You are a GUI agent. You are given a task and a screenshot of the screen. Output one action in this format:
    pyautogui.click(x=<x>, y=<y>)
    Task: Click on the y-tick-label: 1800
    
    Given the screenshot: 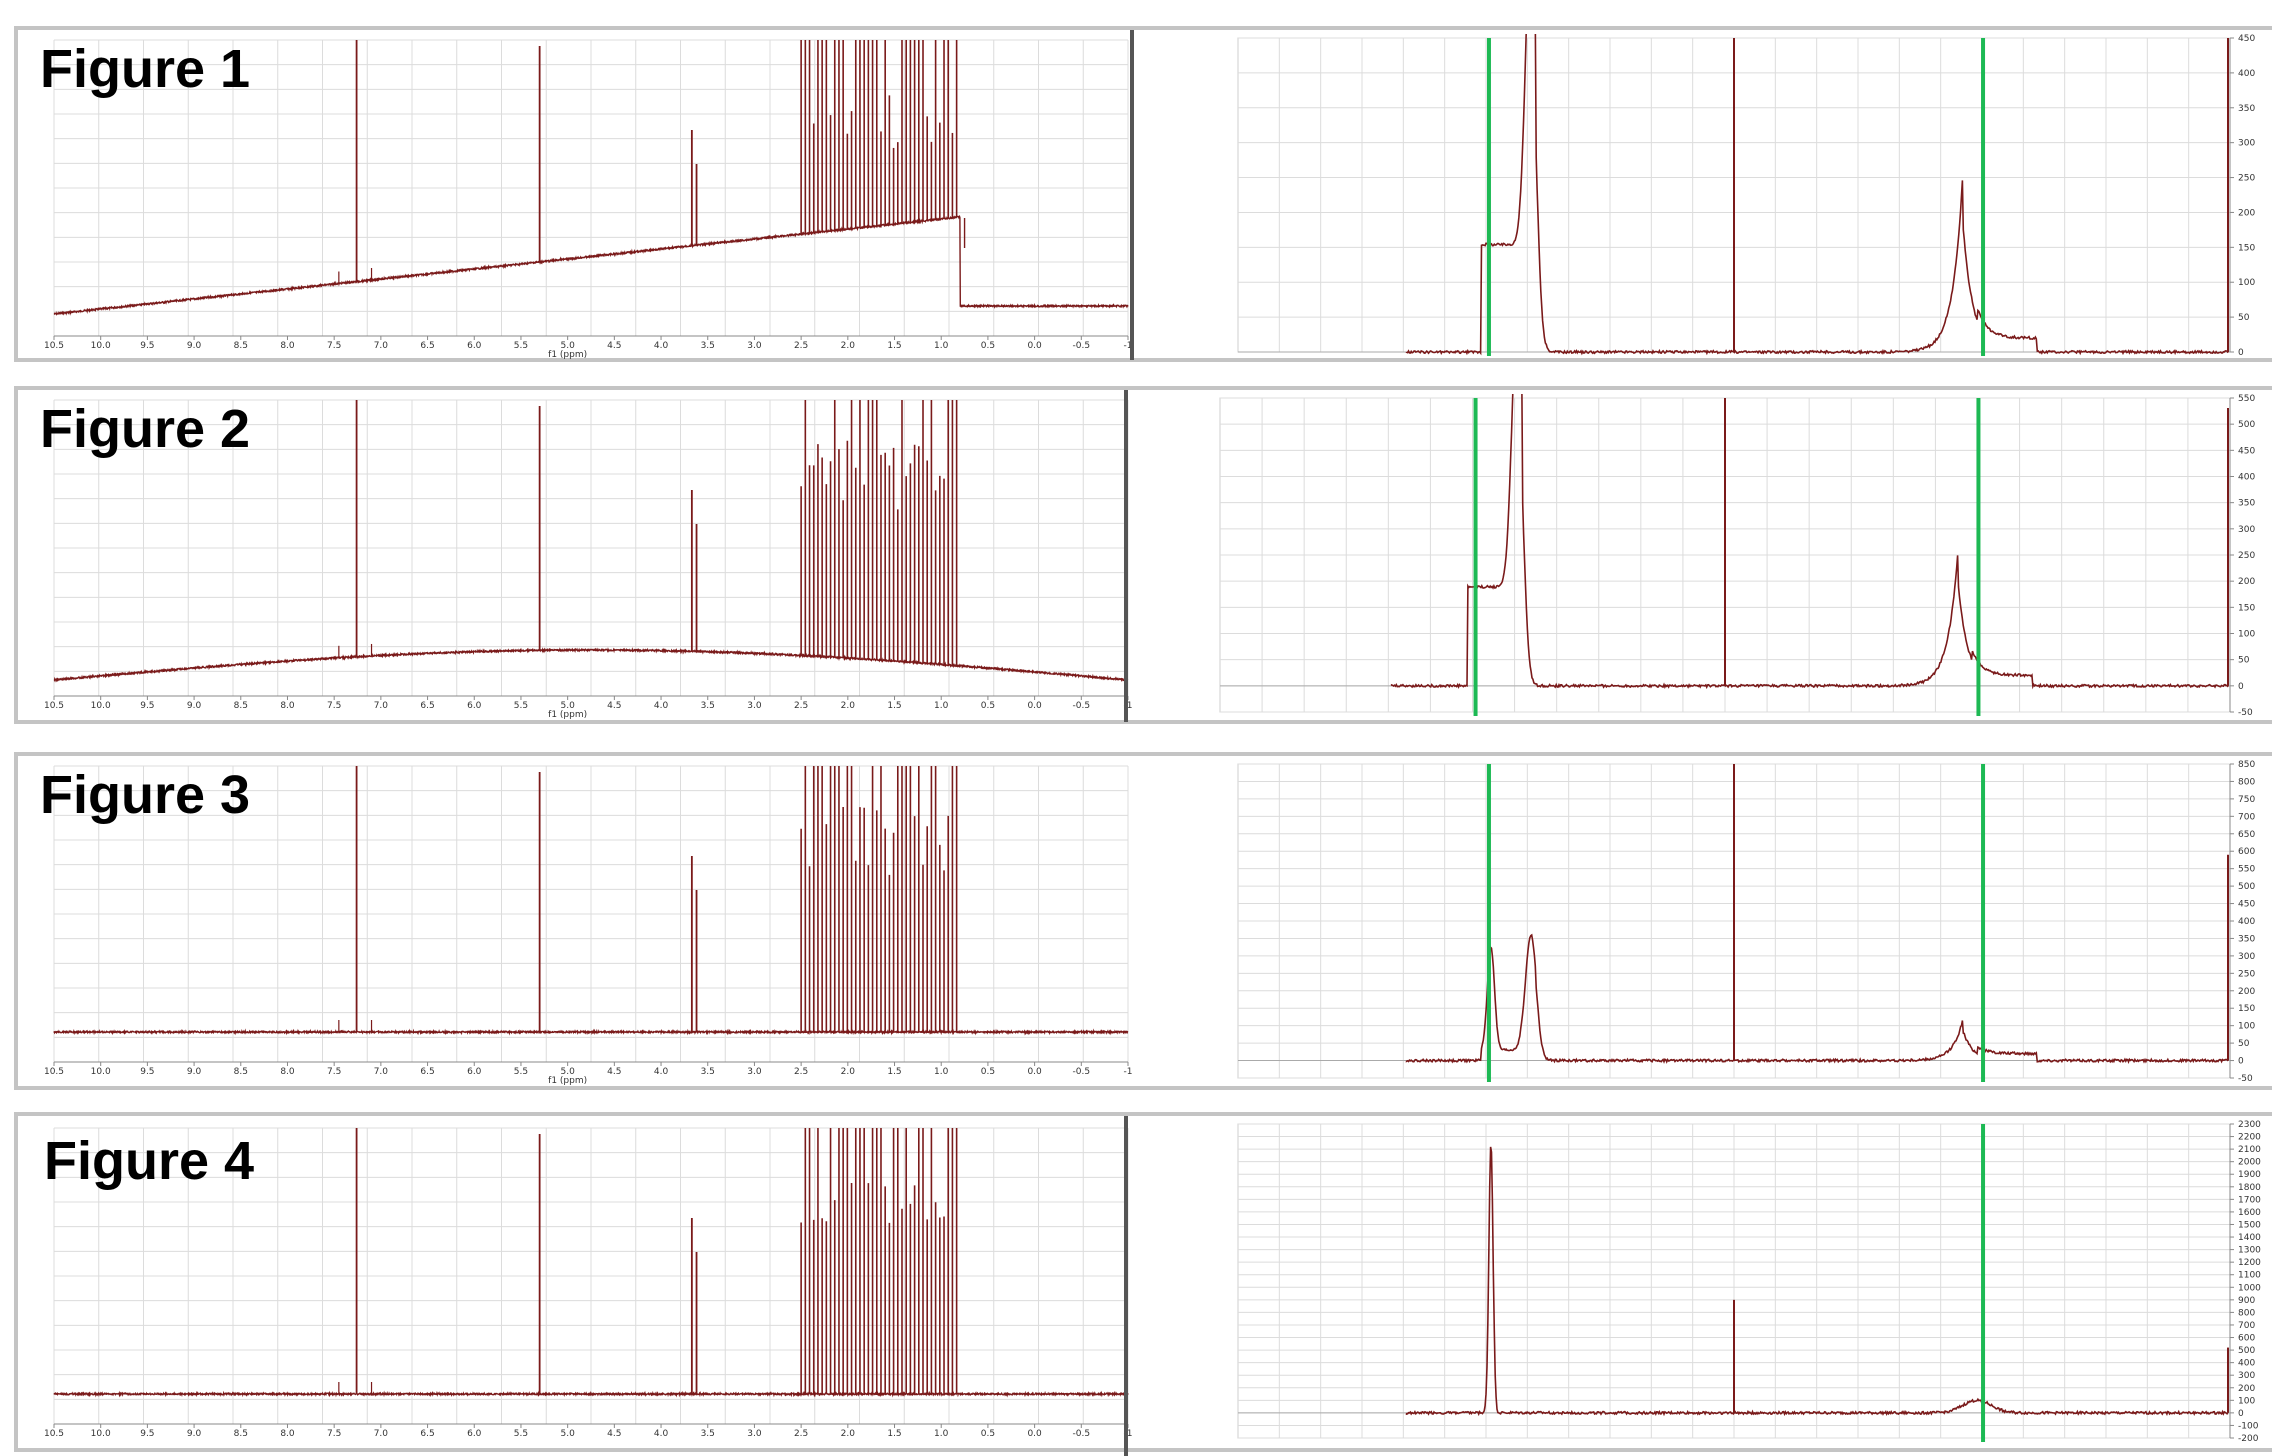 What is the action you would take?
    pyautogui.click(x=2249, y=1188)
    